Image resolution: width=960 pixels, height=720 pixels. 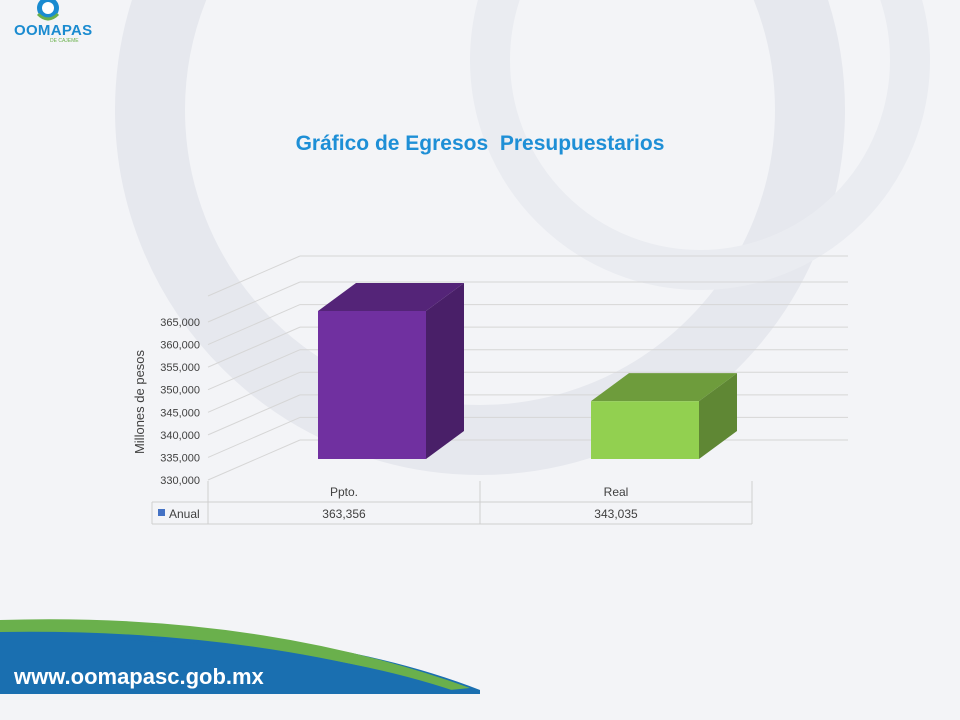 What do you see at coordinates (53, 30) in the screenshot?
I see `logo-text: OOMAPAS` at bounding box center [53, 30].